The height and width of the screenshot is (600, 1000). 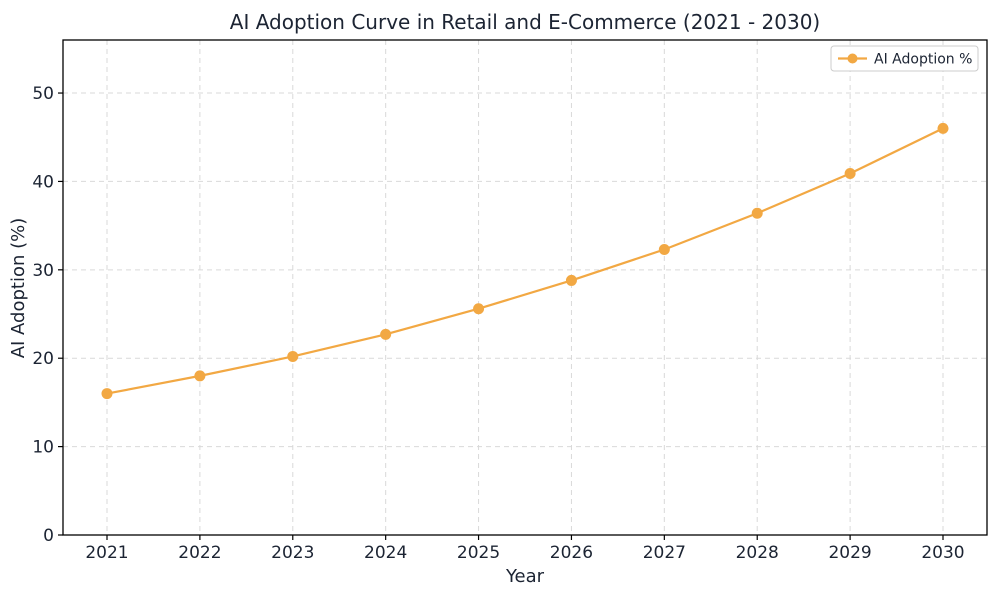 I want to click on y-tick-label: 40, so click(x=43, y=182).